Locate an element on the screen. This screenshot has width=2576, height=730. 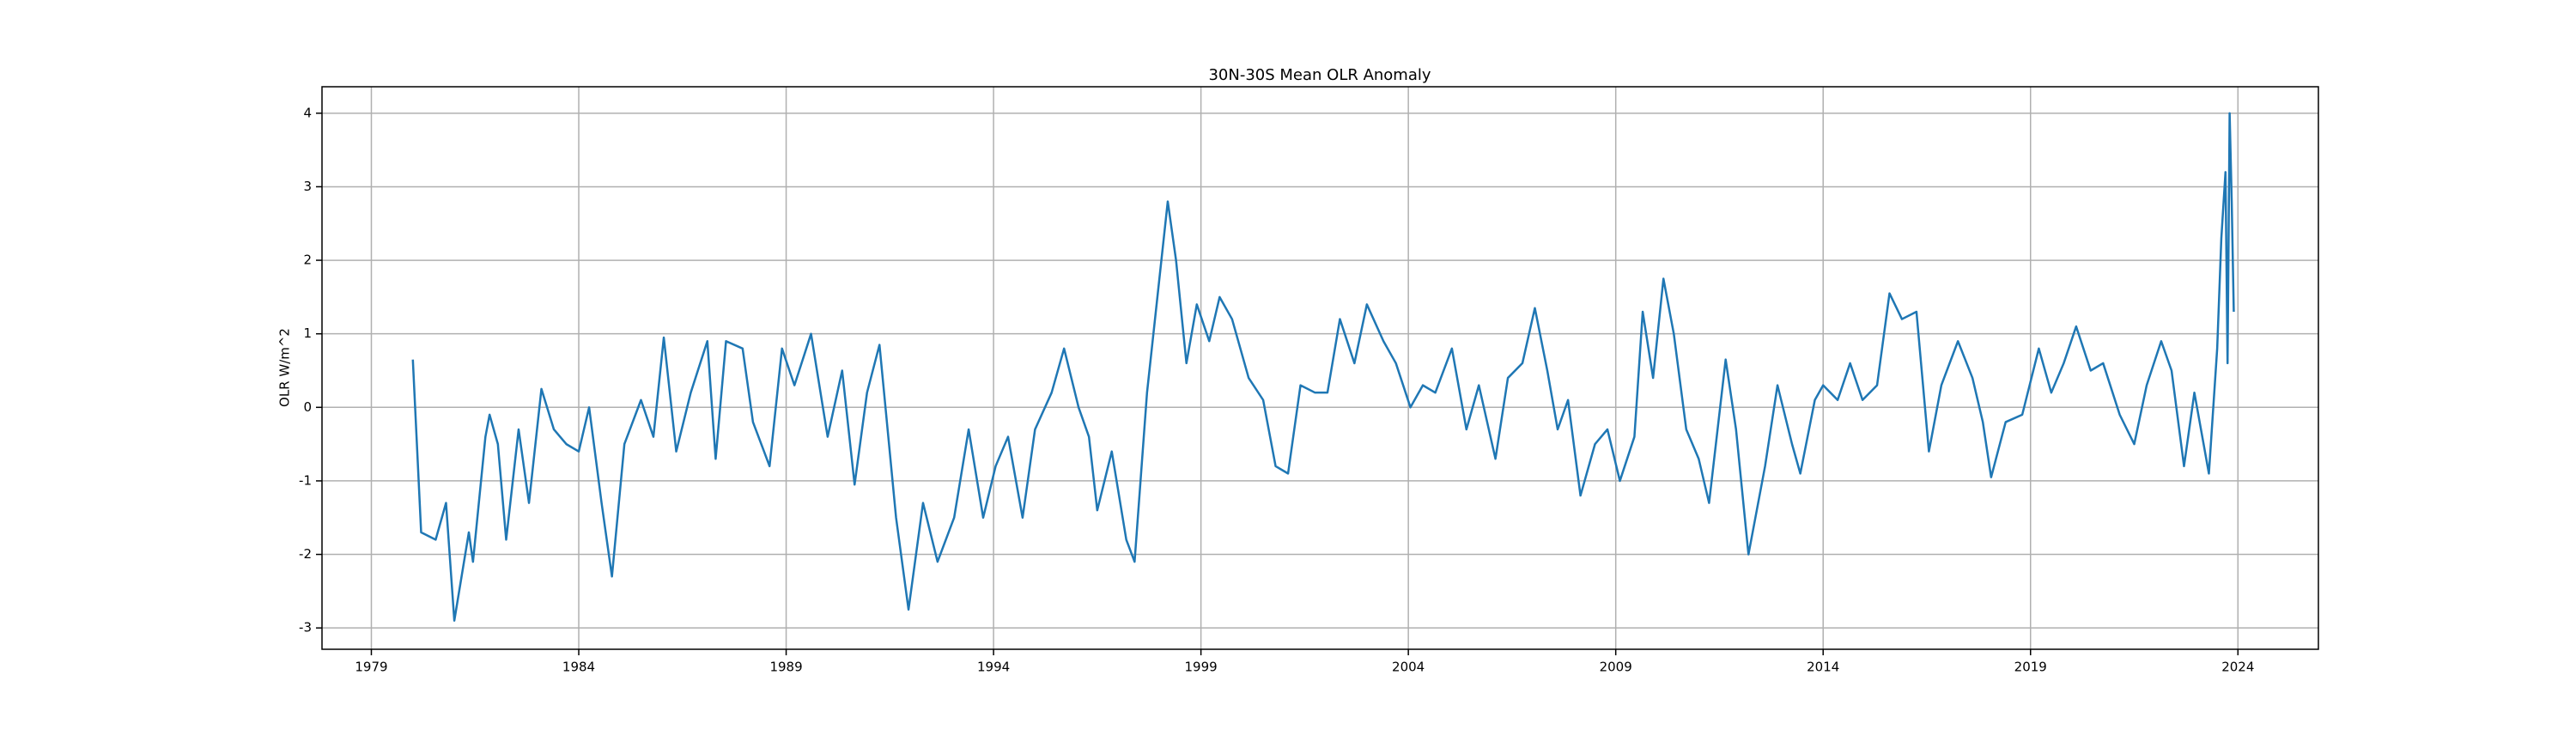
y-tick-label: 1 is located at coordinates (307, 333).